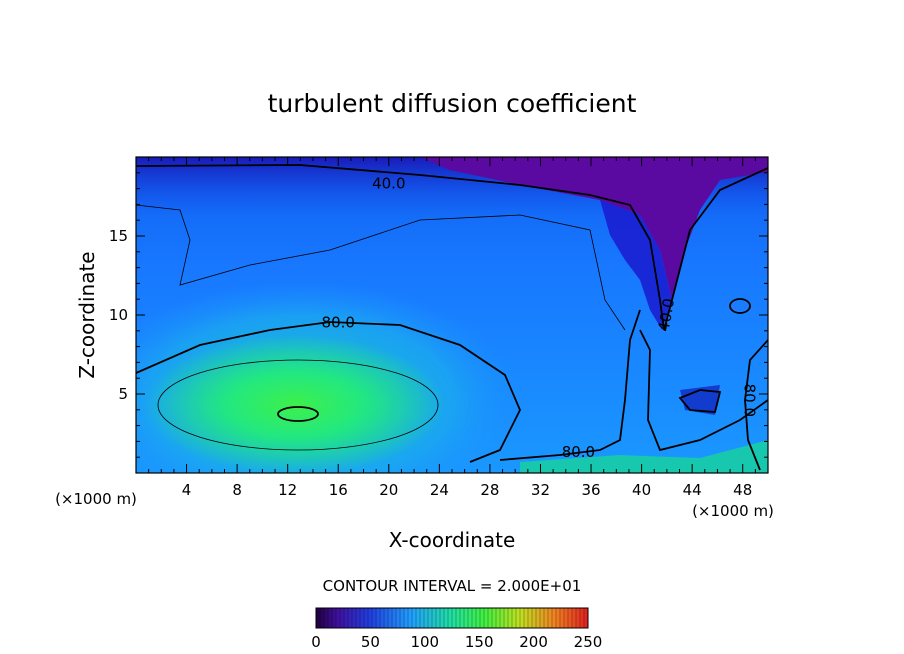 The height and width of the screenshot is (654, 904). Describe the element at coordinates (533, 642) in the screenshot. I see `colorbar-tick-label: 200` at that location.